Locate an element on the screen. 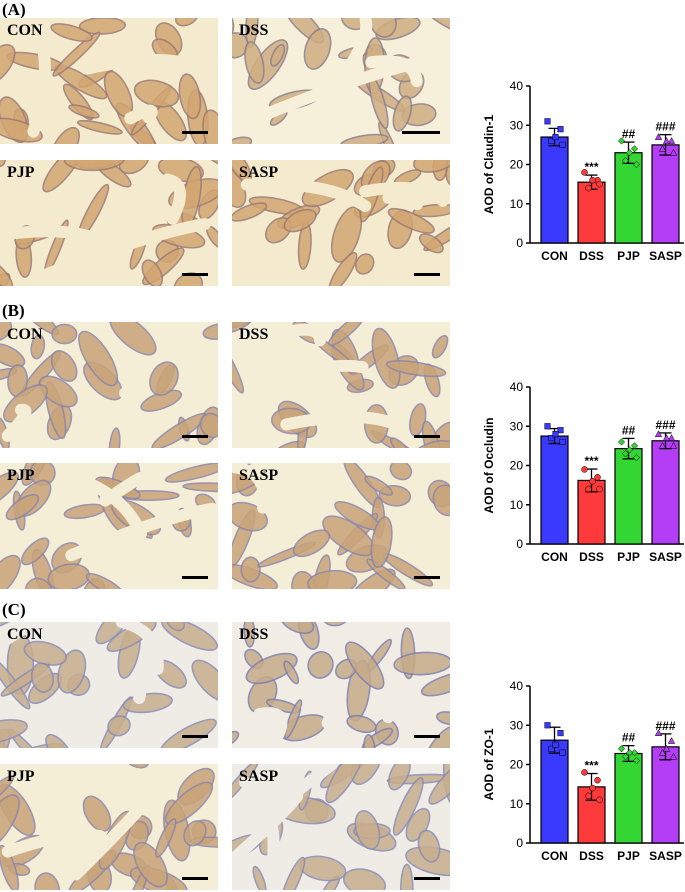  micrograph-c-sasp: SASP is located at coordinates (341, 827).